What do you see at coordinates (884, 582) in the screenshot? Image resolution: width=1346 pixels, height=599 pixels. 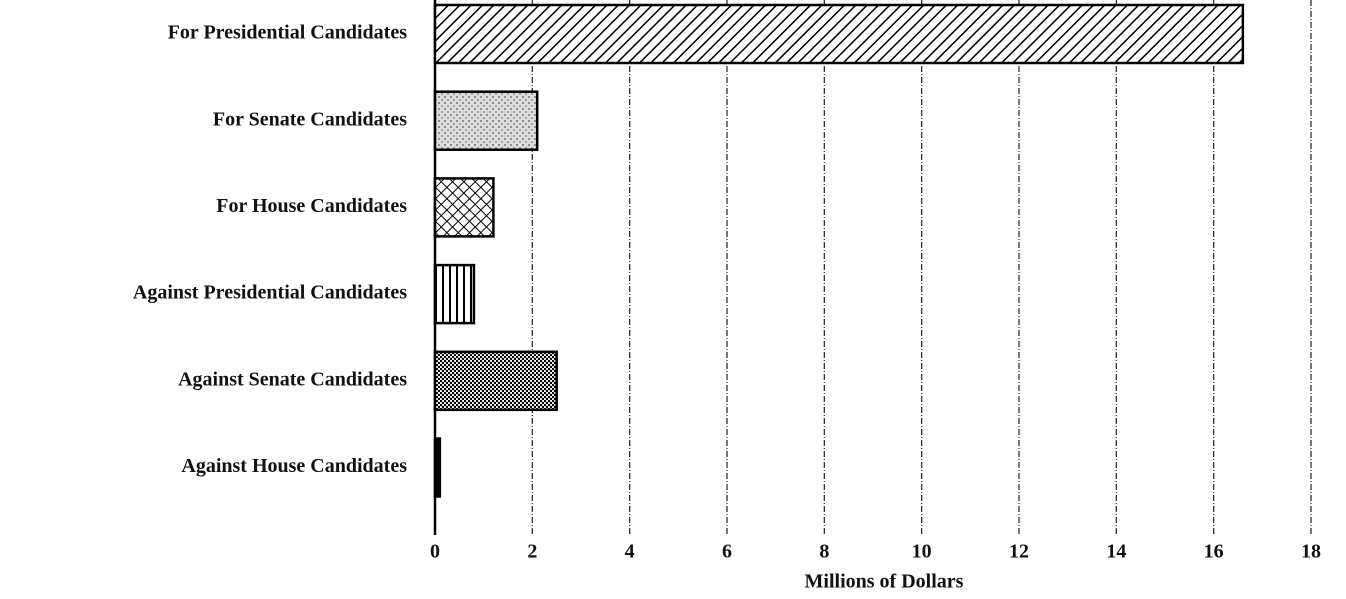 I see `x-axis-label: Millions of Dollars` at bounding box center [884, 582].